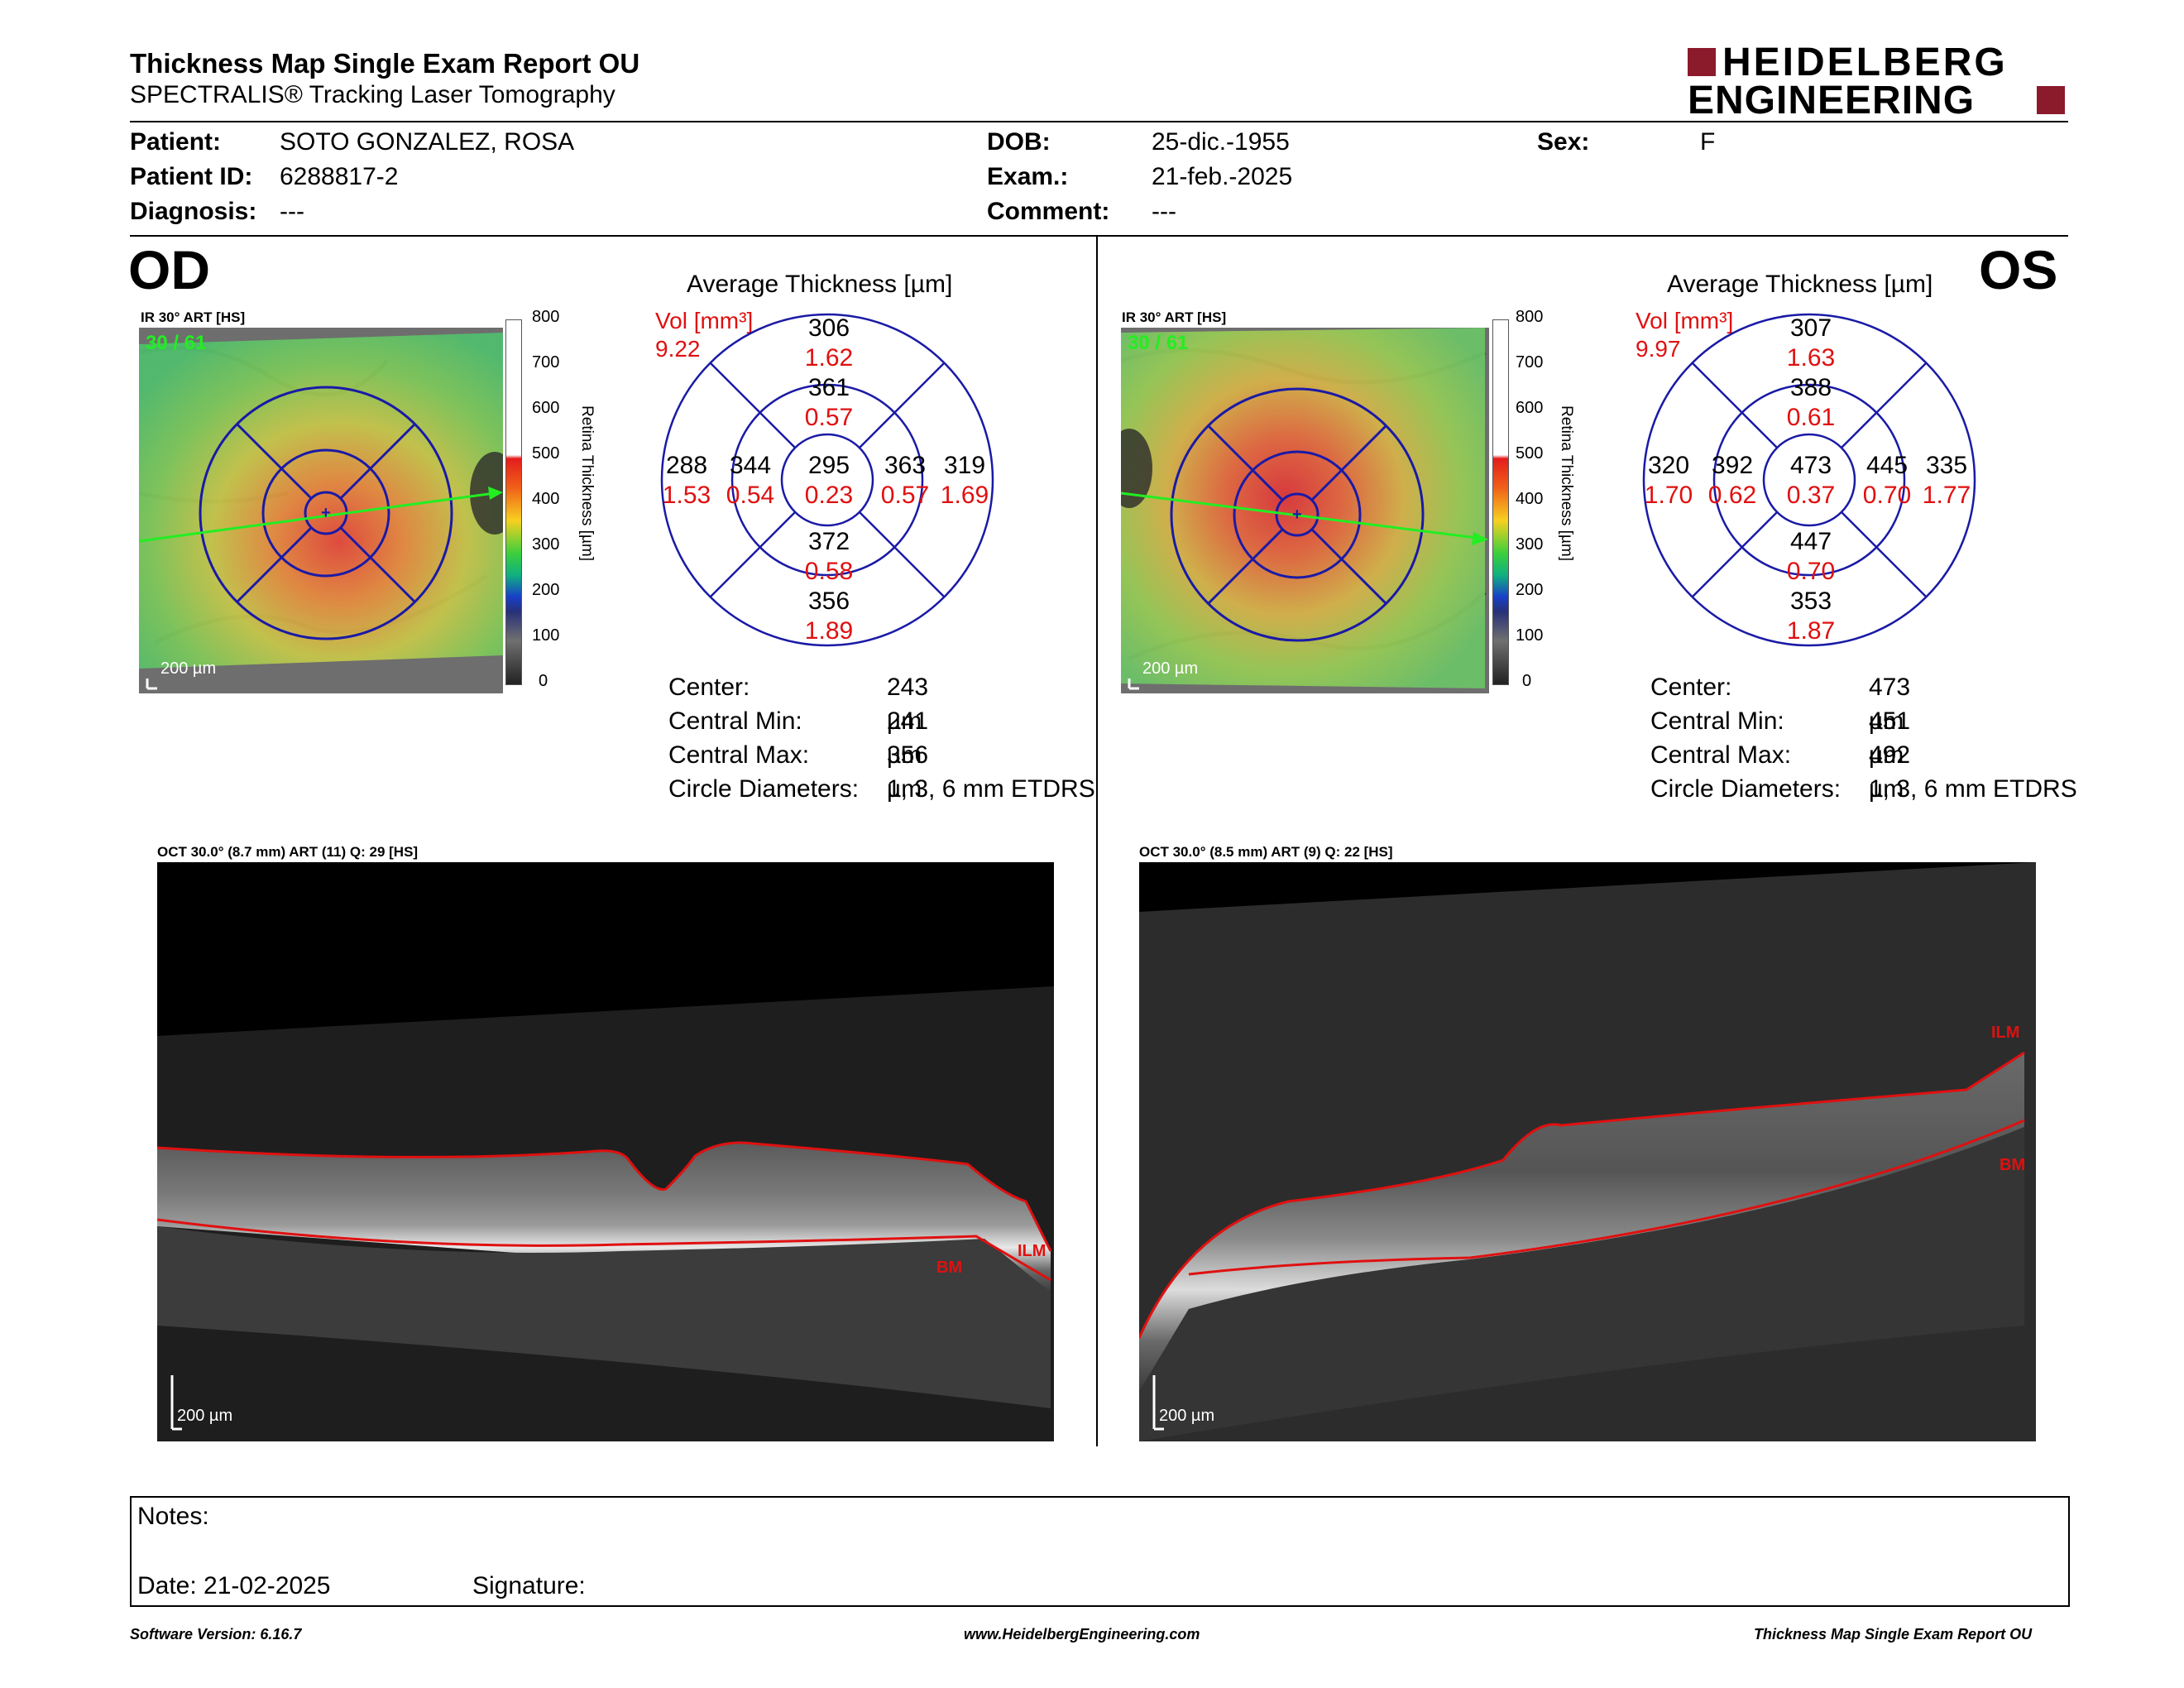  What do you see at coordinates (829, 571) in the screenshot?
I see `inner-bottom-volume-od: 0.58` at bounding box center [829, 571].